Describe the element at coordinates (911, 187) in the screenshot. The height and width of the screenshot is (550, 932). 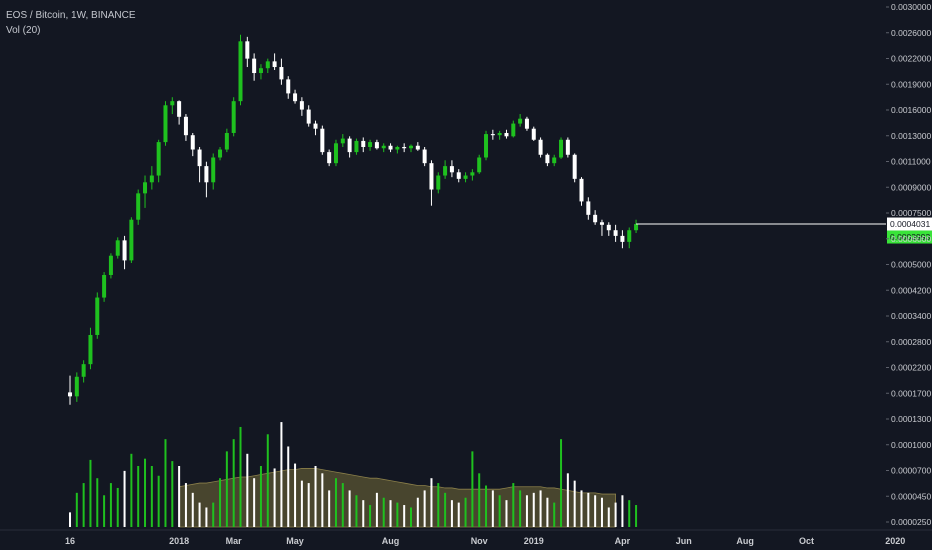
I see `price-tick-label: 0.0009000` at that location.